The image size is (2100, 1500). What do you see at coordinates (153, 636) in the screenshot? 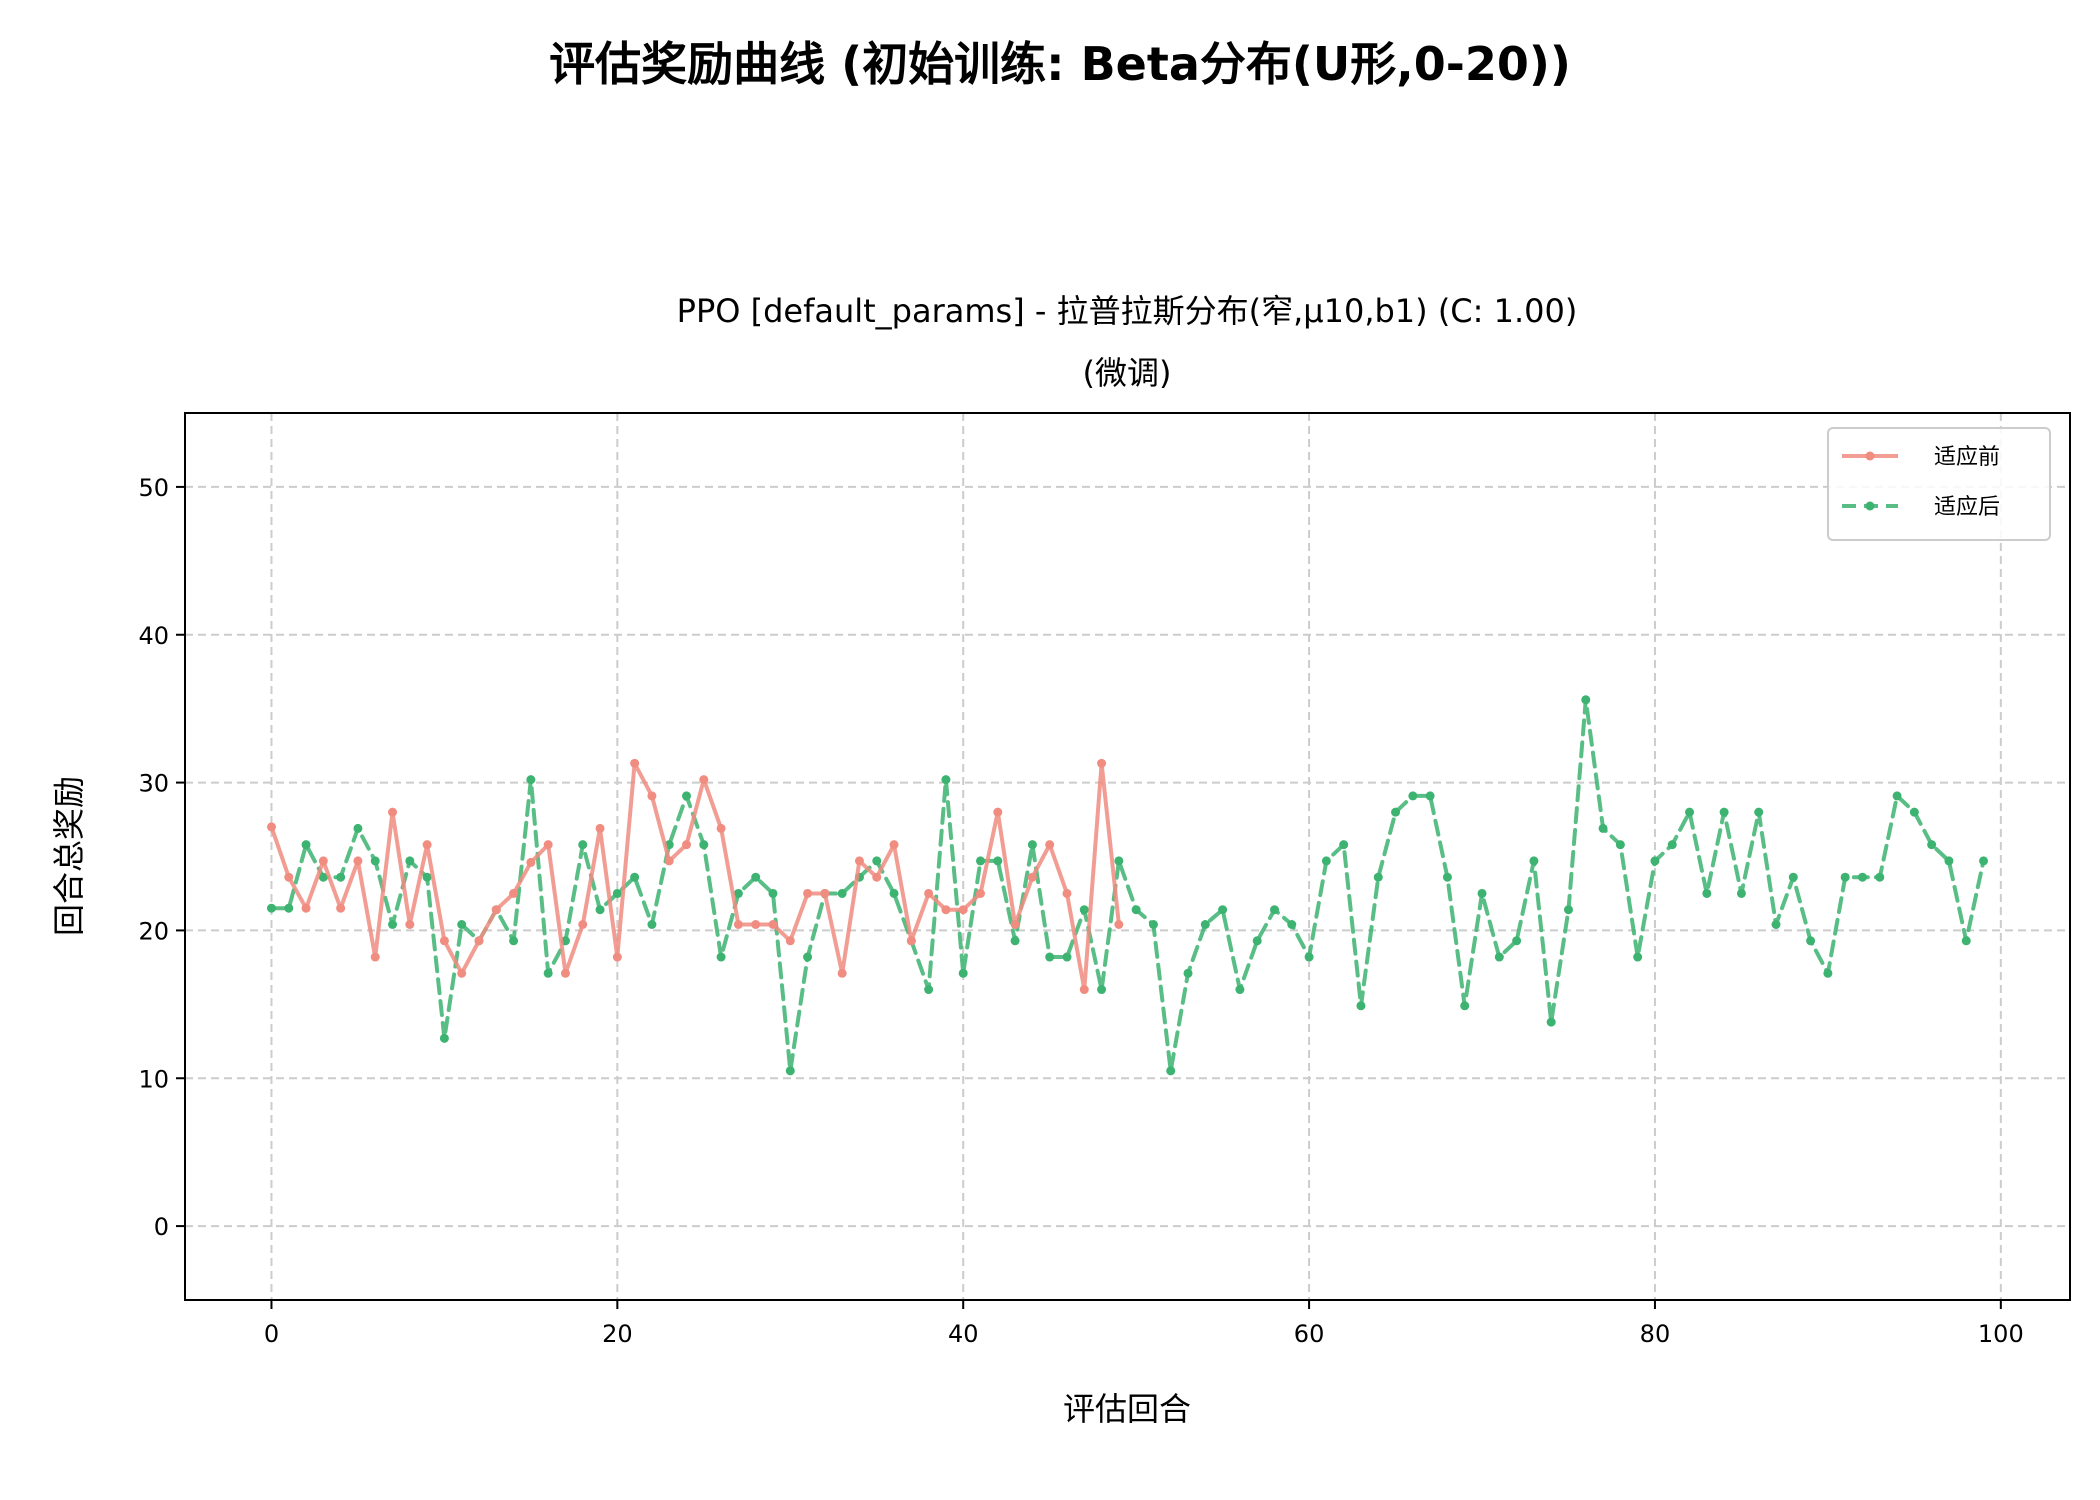
I see `y-tick-label: 40` at bounding box center [153, 636].